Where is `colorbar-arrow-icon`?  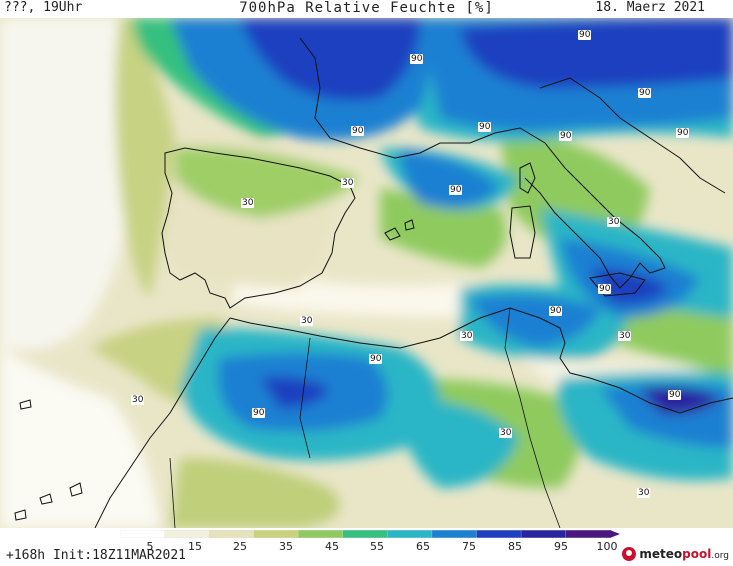 colorbar-arrow-icon is located at coordinates (615, 534).